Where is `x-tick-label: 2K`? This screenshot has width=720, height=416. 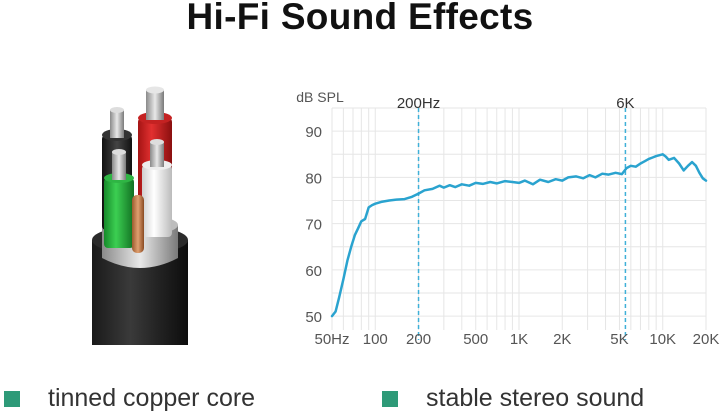 x-tick-label: 2K is located at coordinates (562, 339).